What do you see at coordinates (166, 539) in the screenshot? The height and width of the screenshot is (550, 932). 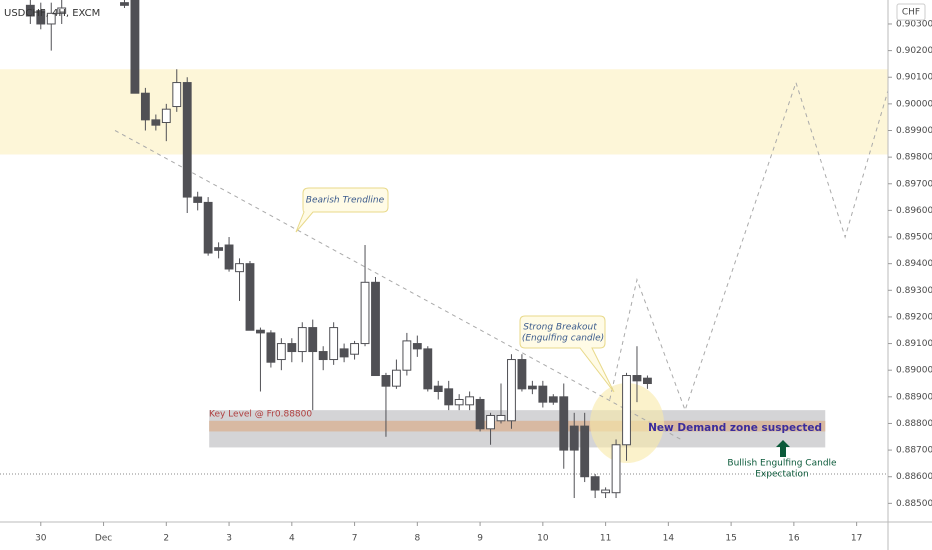 I see `x-tick-label: 2` at bounding box center [166, 539].